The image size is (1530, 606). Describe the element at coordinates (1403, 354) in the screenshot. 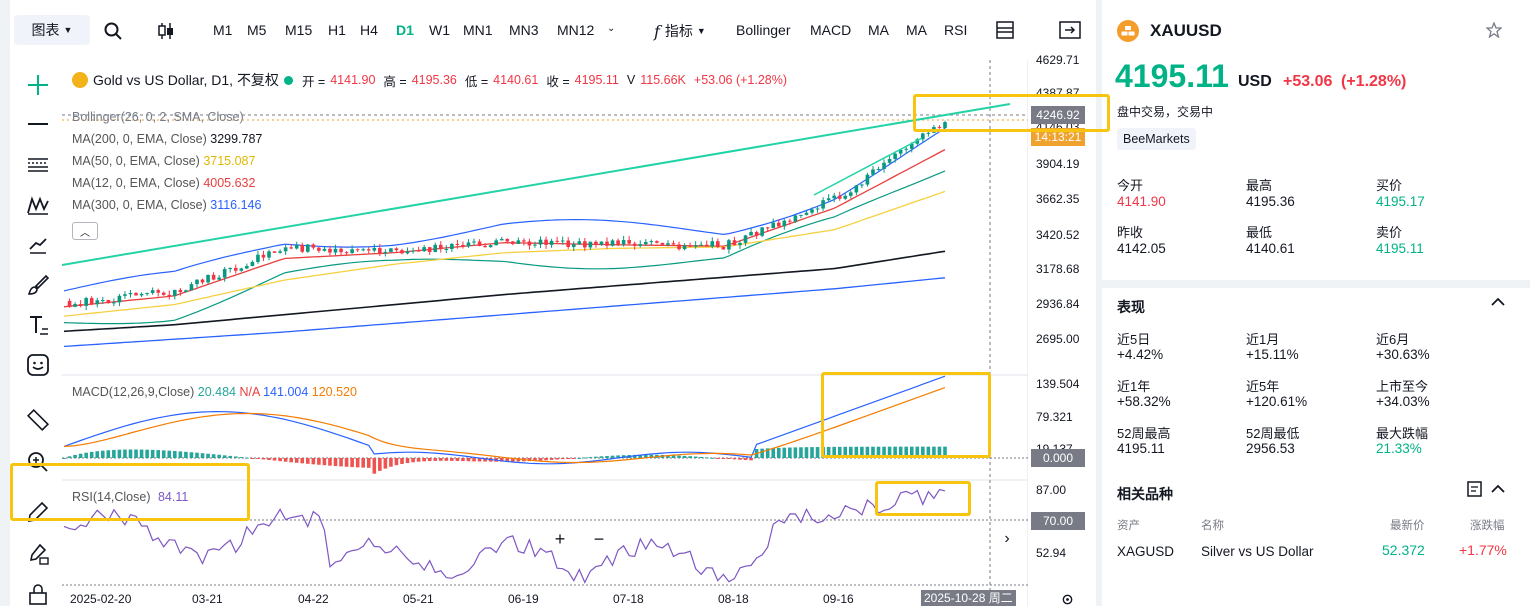

I see `performance-value: +30.63%` at that location.